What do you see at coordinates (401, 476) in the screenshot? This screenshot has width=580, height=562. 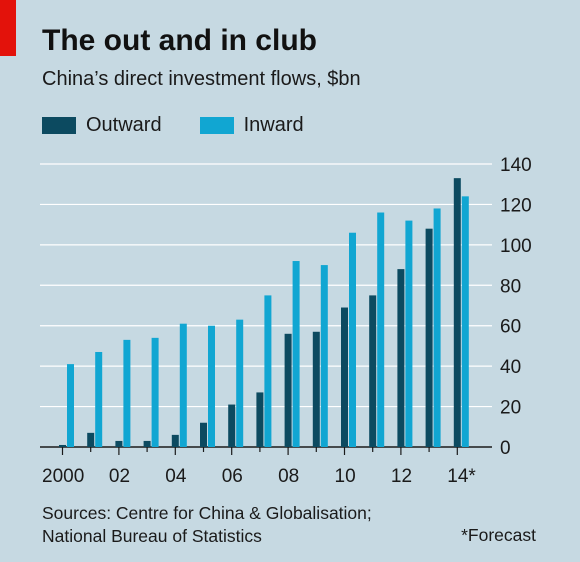 I see `x-tick-label: 12` at bounding box center [401, 476].